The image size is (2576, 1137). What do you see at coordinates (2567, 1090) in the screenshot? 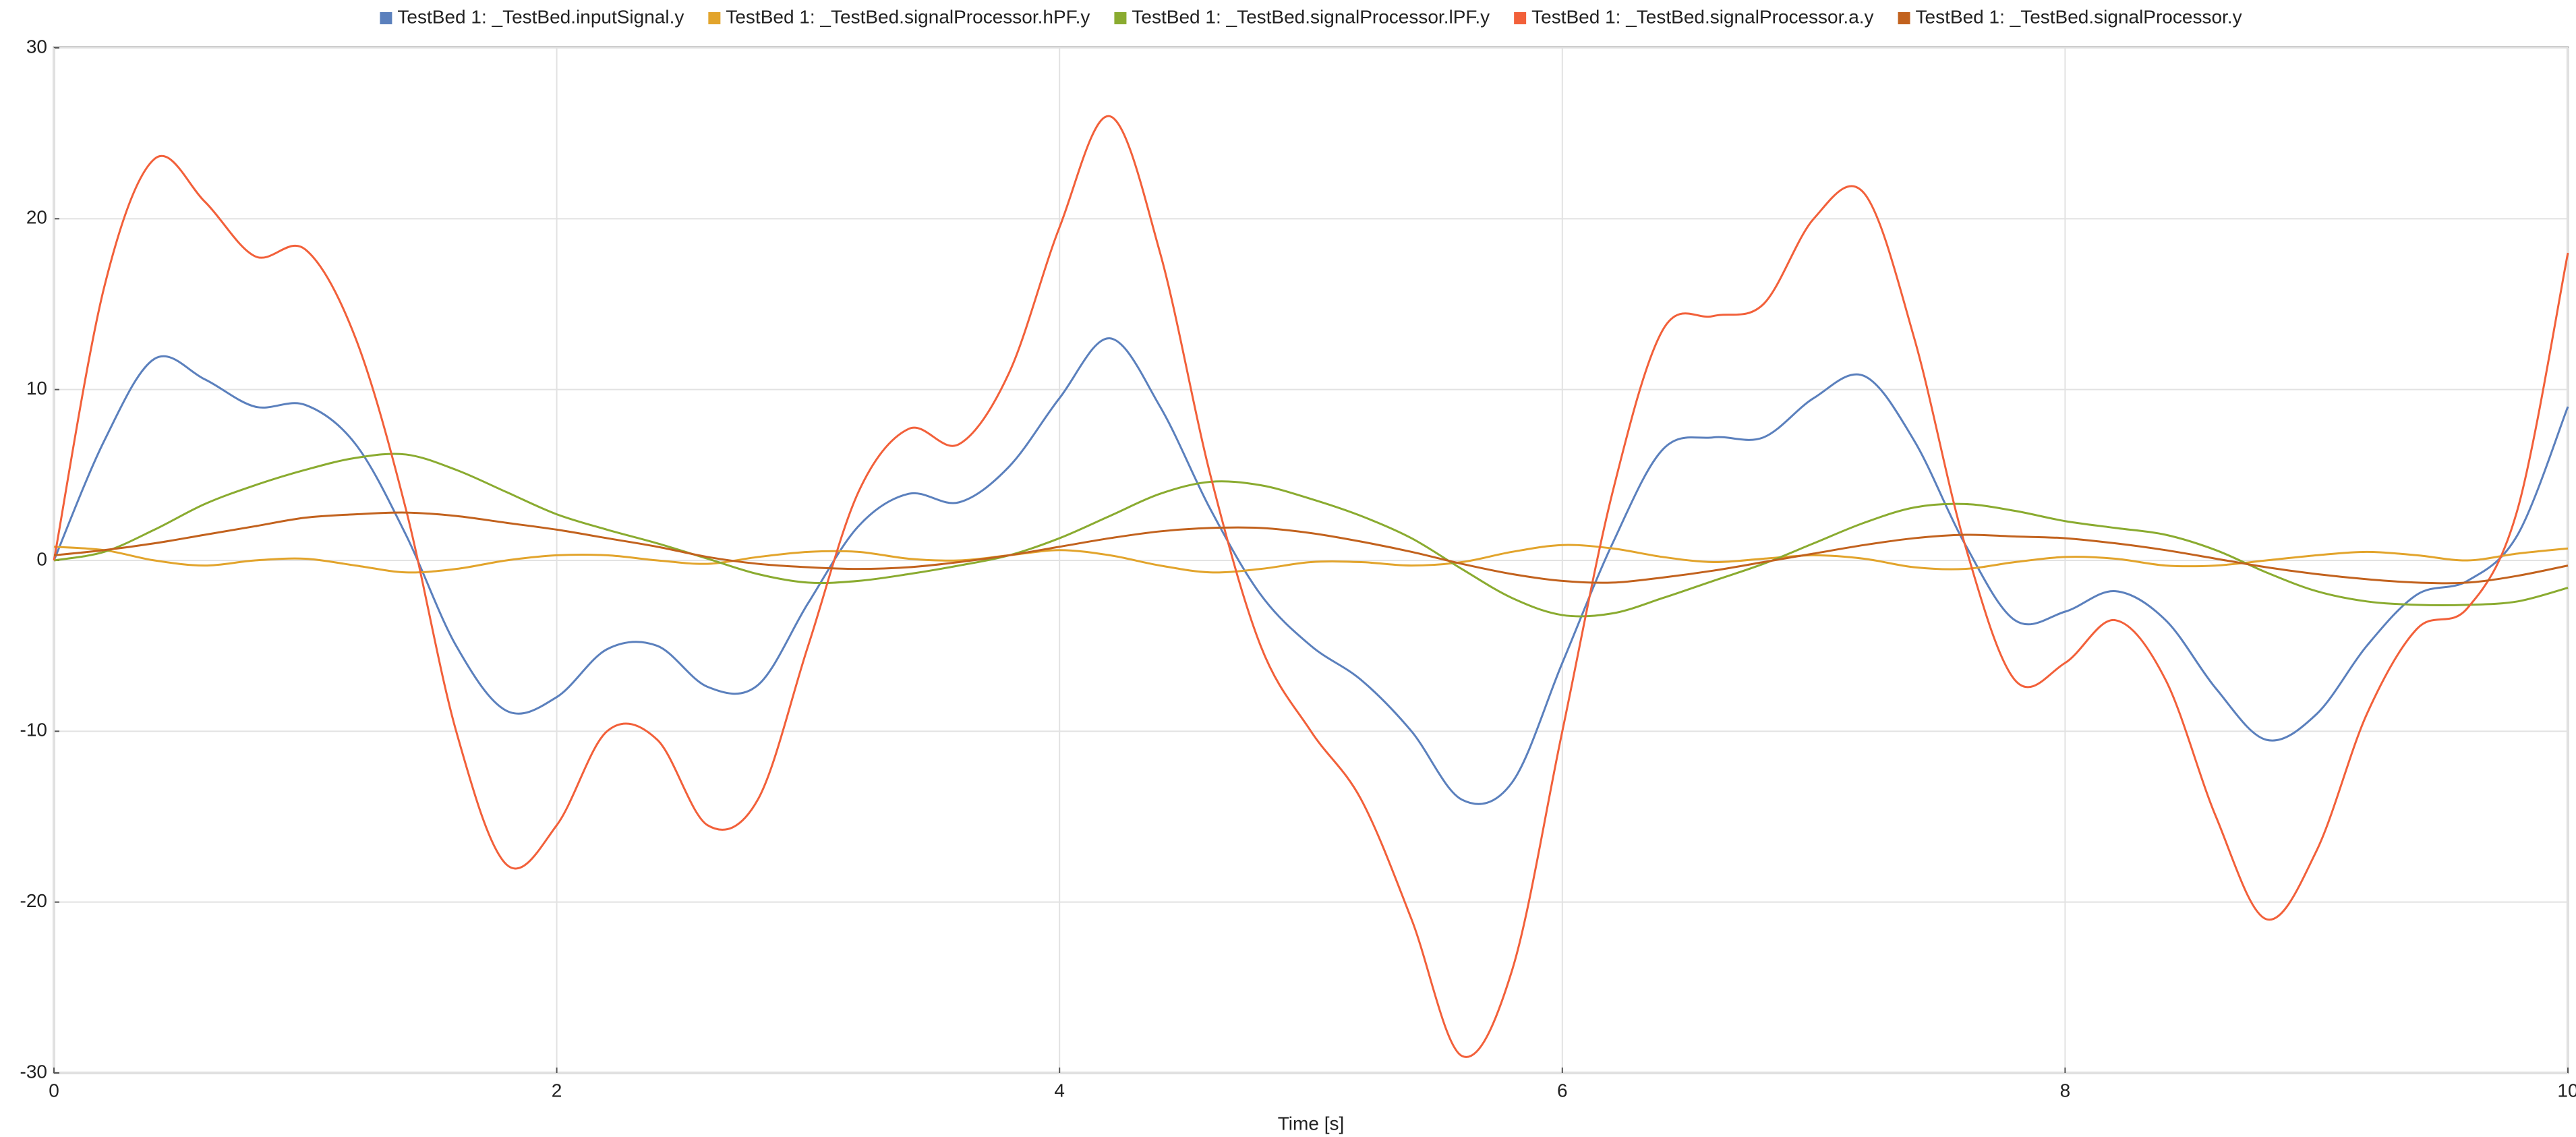
I see `x-tick-label: 10` at bounding box center [2567, 1090].